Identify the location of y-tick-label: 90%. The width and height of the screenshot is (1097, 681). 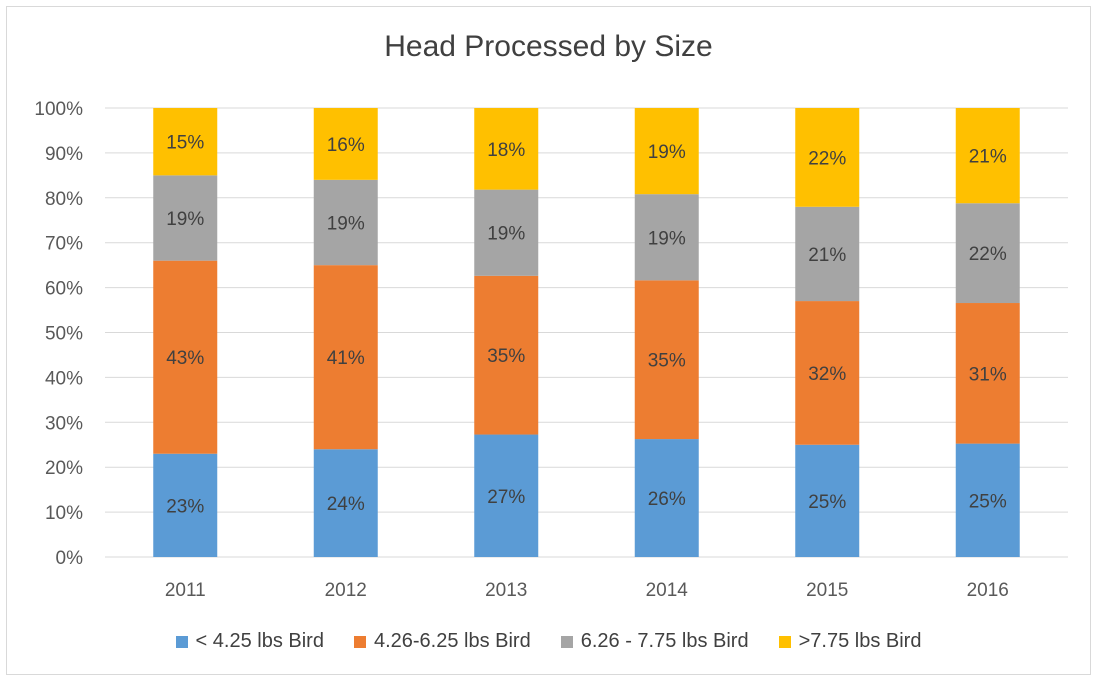
(64, 154).